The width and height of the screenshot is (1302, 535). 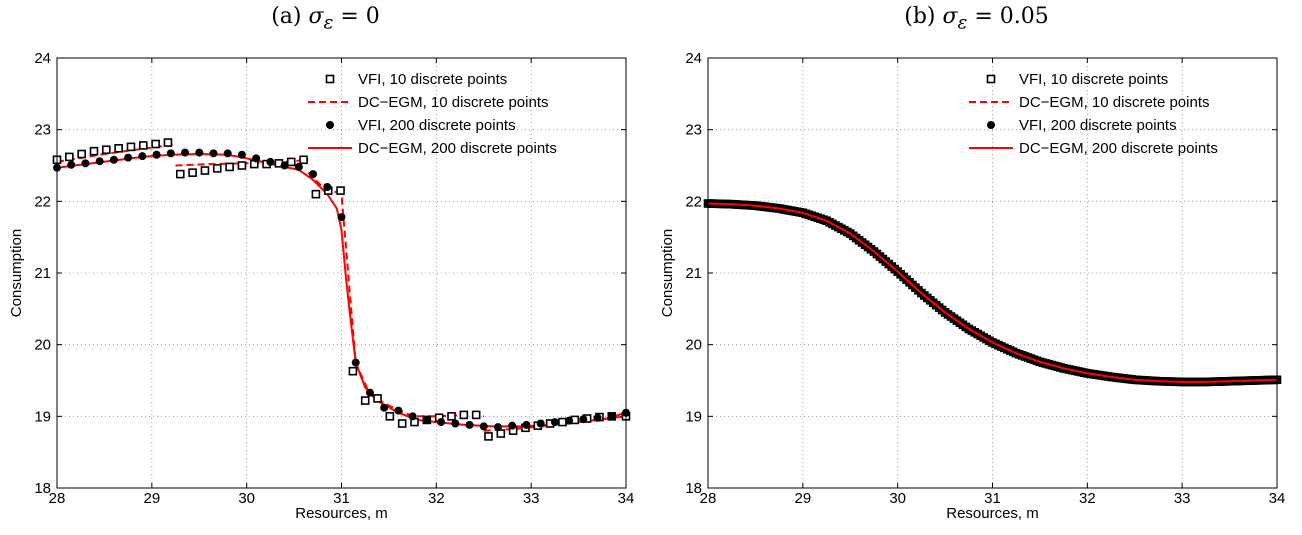 I want to click on legend-marker-dot, so click(x=330, y=125).